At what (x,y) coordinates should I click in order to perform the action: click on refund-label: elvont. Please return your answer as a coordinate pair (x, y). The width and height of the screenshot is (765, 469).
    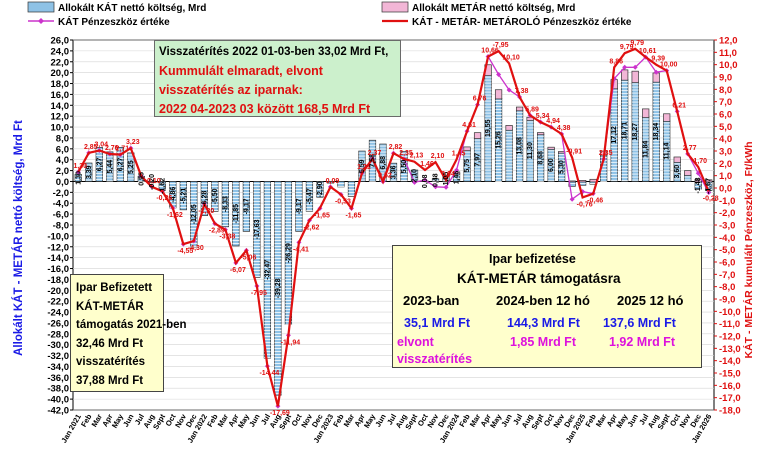
    Looking at the image, I should click on (415, 342).